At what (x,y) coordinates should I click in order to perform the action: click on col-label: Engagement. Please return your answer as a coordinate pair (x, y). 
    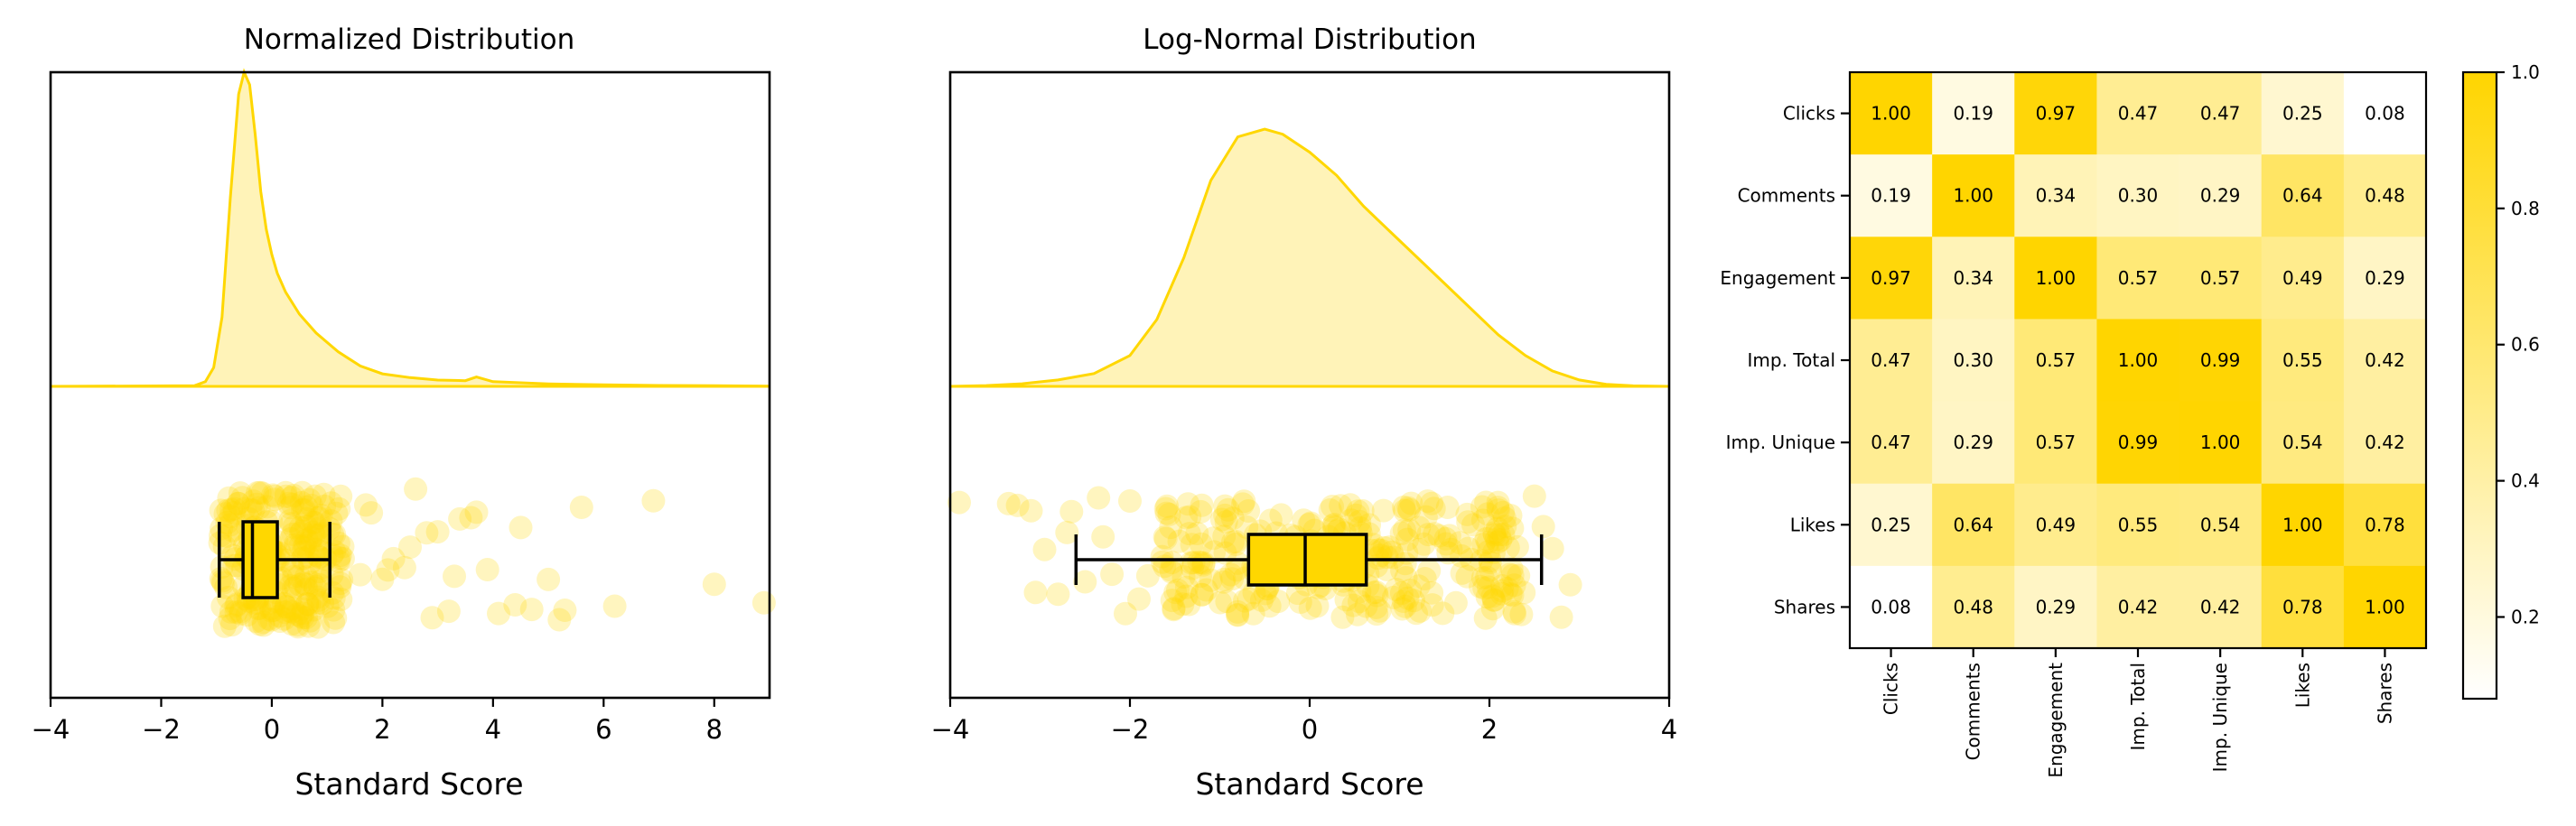
    Looking at the image, I should click on (2056, 720).